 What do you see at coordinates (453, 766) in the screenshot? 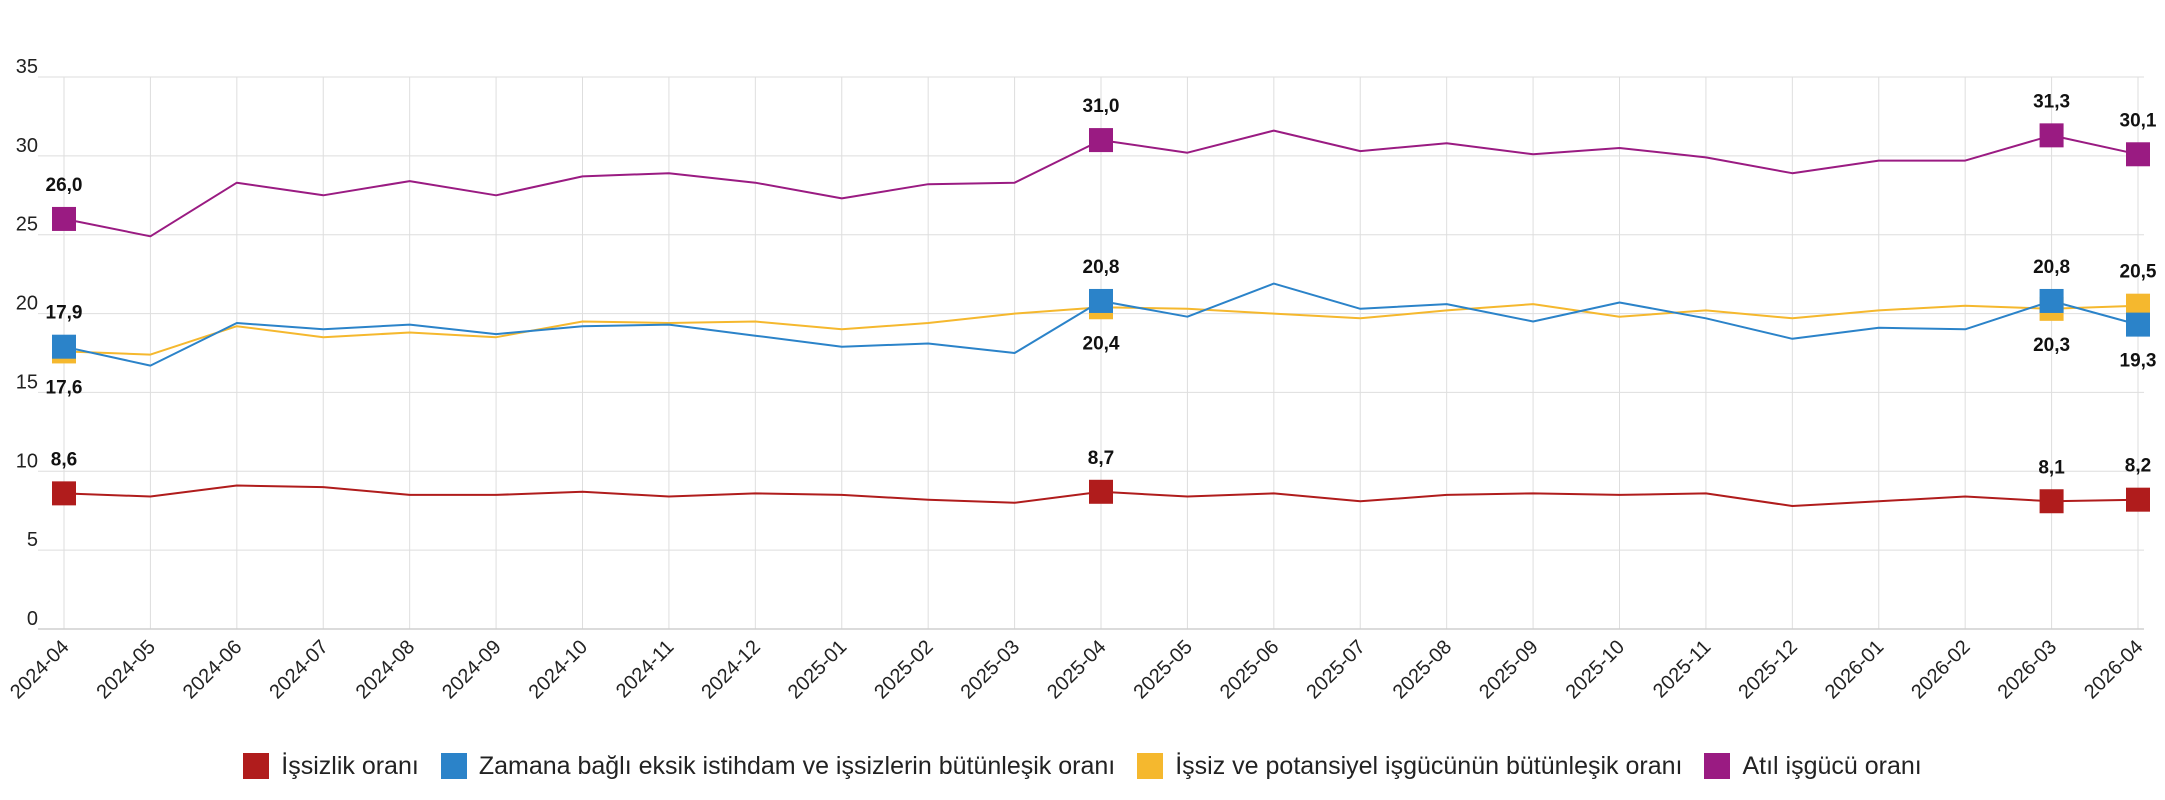
I see `legend-swatch-time-related` at bounding box center [453, 766].